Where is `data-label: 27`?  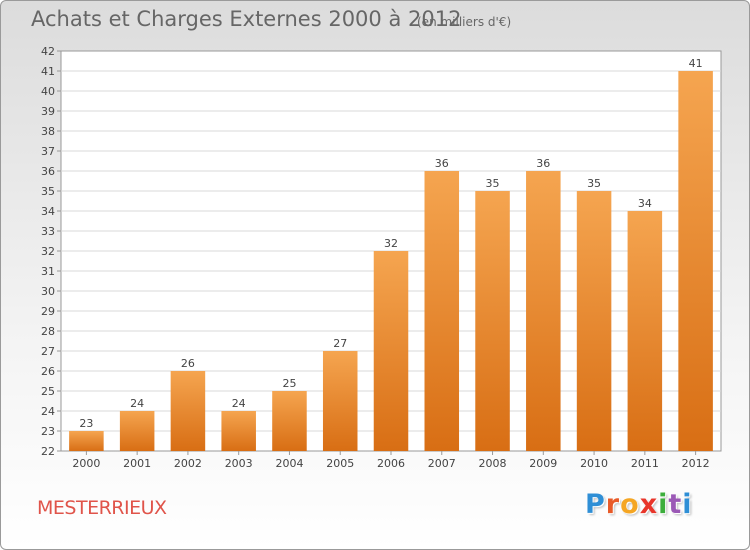 data-label: 27 is located at coordinates (340, 343).